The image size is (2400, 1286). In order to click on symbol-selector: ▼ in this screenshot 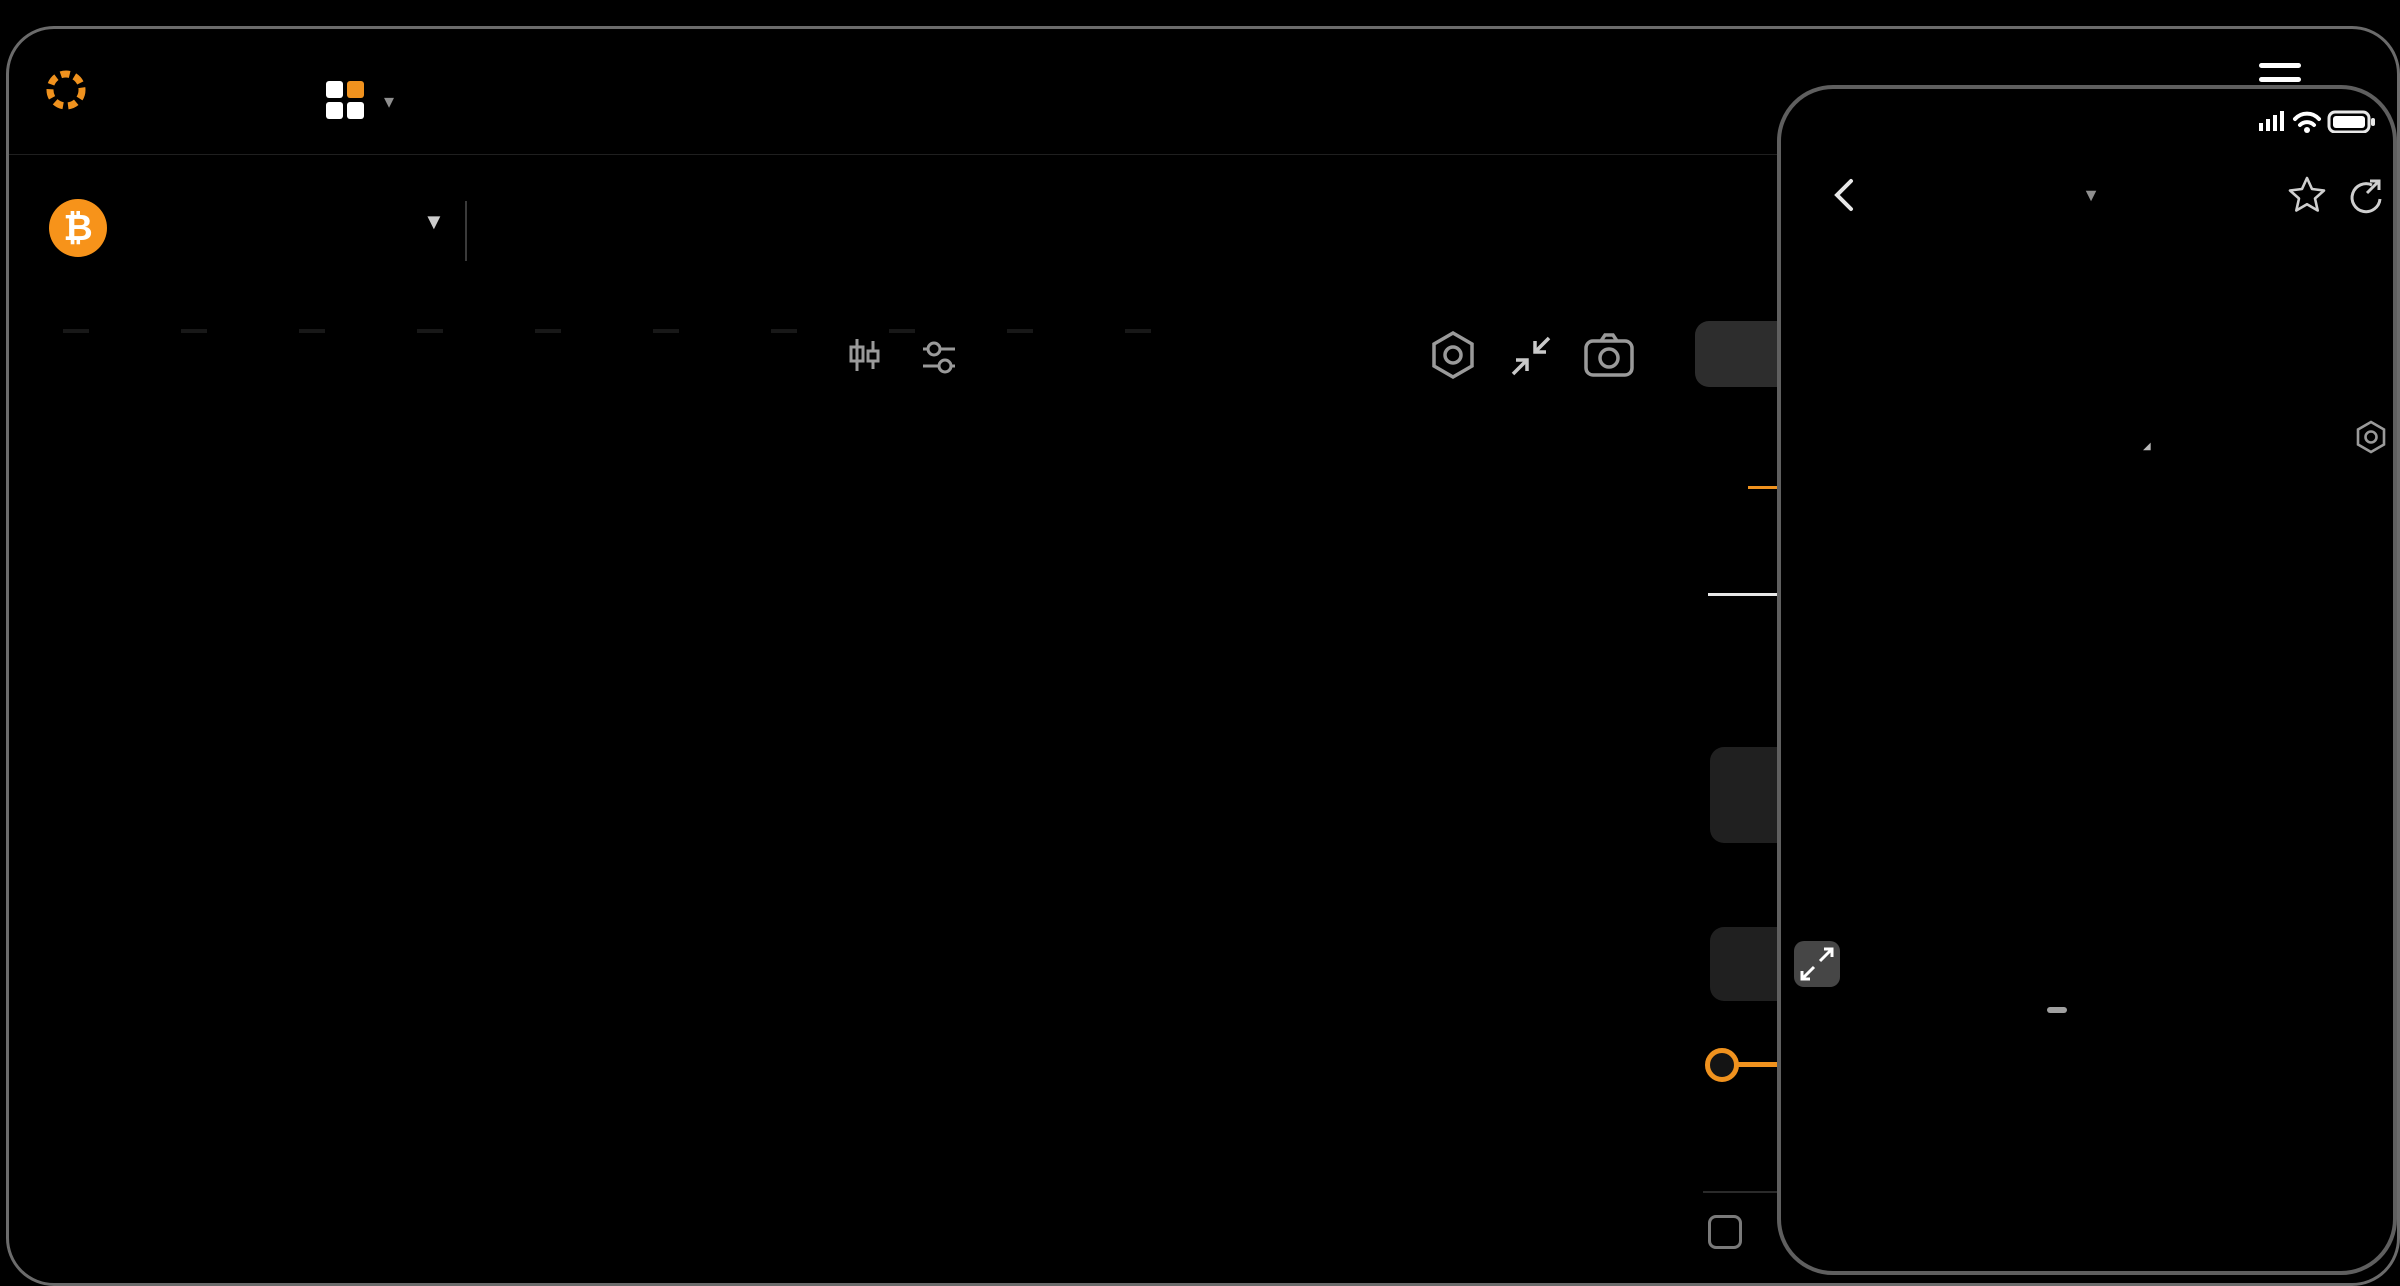, I will do `click(2087, 194)`.